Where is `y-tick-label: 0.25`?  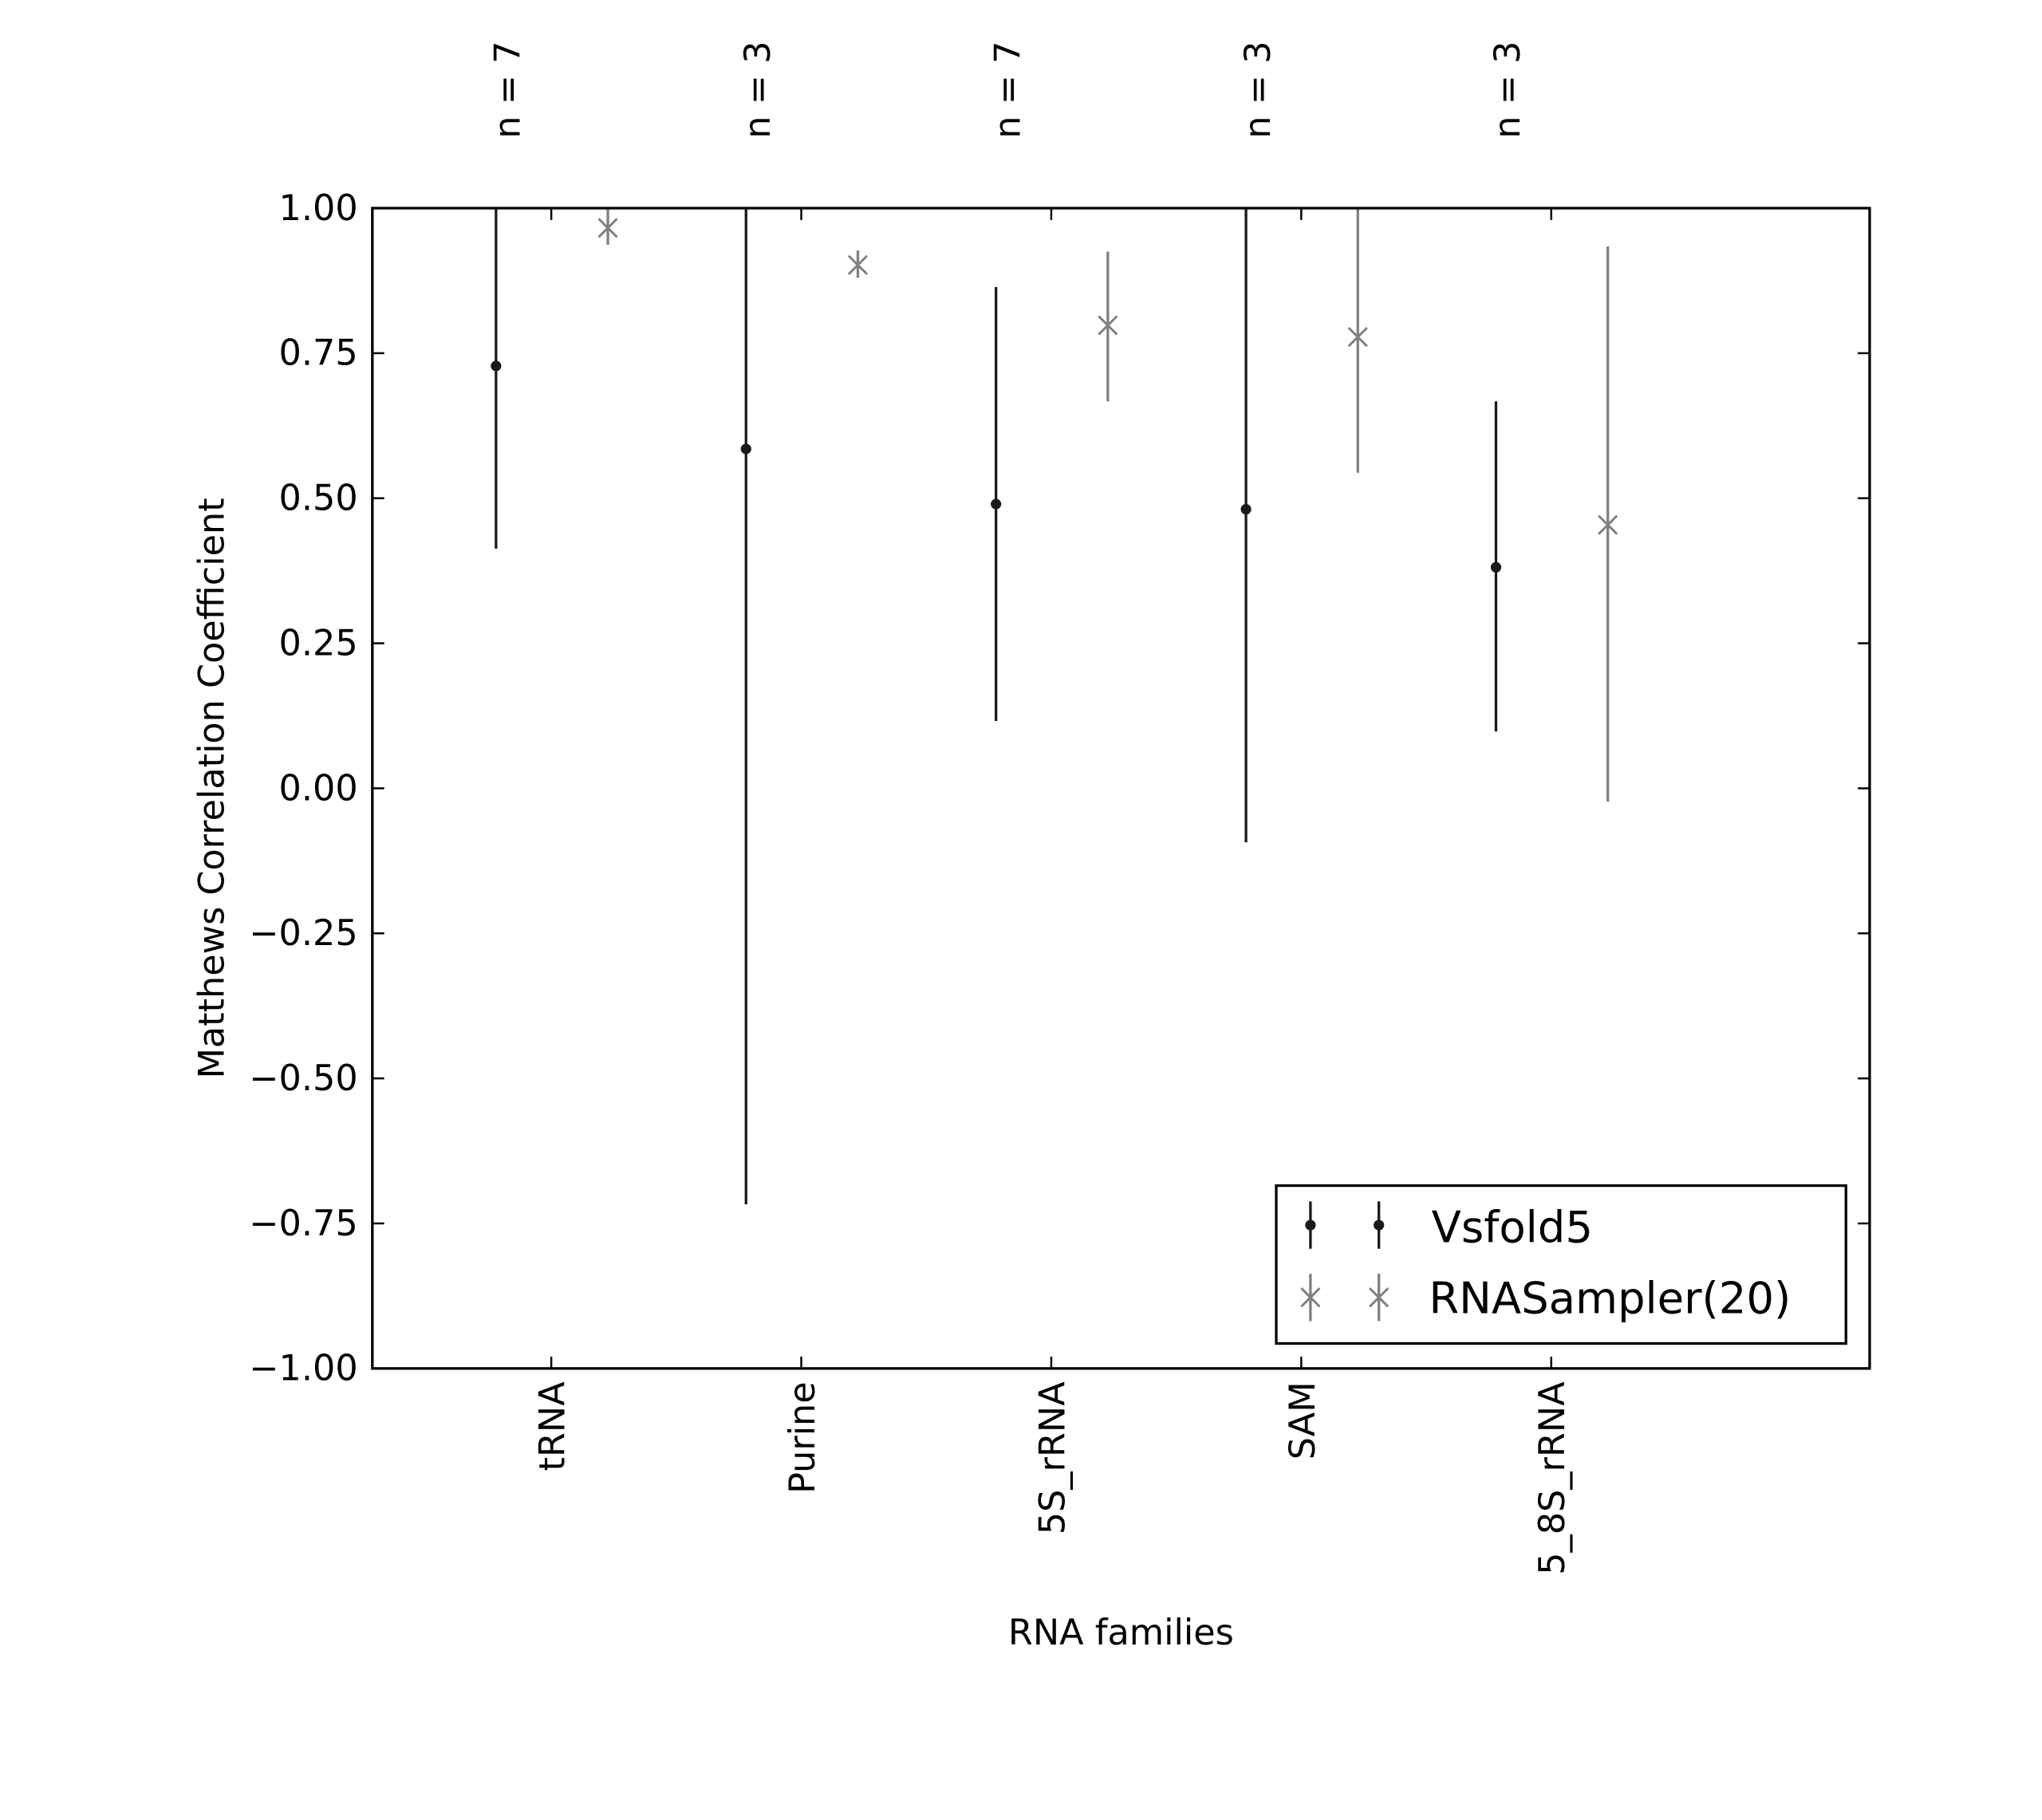 y-tick-label: 0.25 is located at coordinates (318, 643).